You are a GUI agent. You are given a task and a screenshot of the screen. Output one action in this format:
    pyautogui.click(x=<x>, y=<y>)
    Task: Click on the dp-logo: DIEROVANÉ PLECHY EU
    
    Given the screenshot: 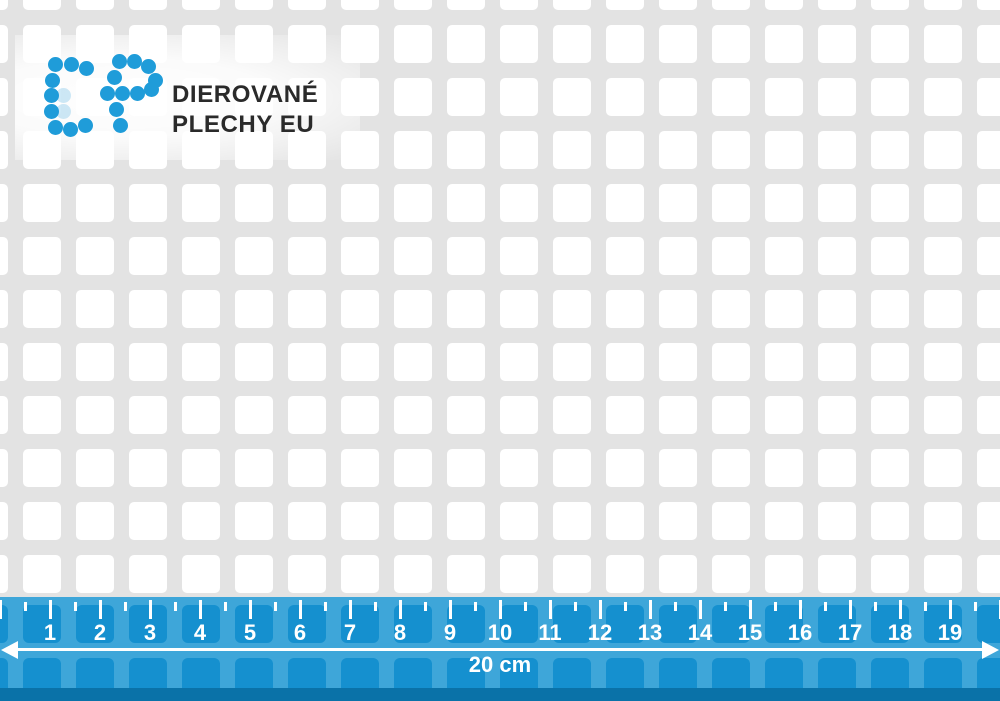 What is the action you would take?
    pyautogui.click(x=200, y=90)
    